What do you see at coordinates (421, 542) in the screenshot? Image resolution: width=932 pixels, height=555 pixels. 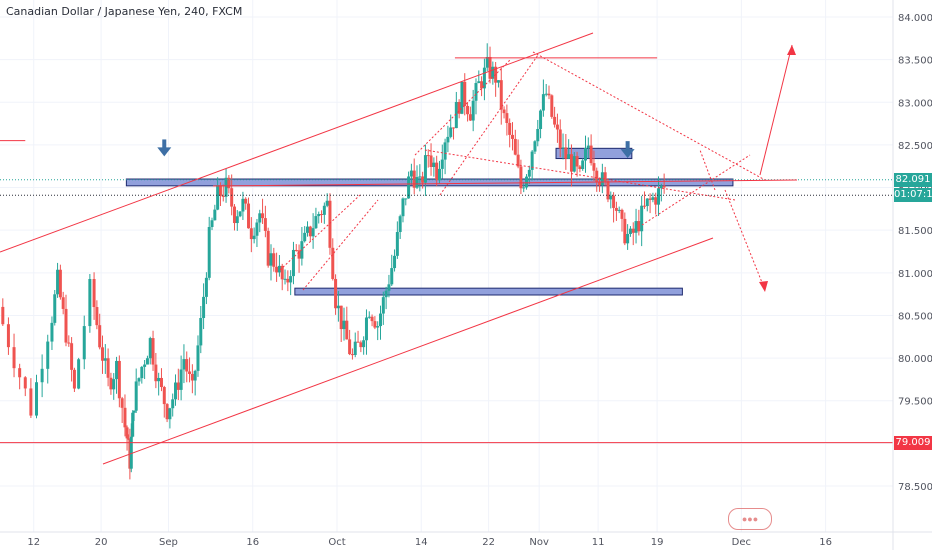 I see `x-tick-label: 14` at bounding box center [421, 542].